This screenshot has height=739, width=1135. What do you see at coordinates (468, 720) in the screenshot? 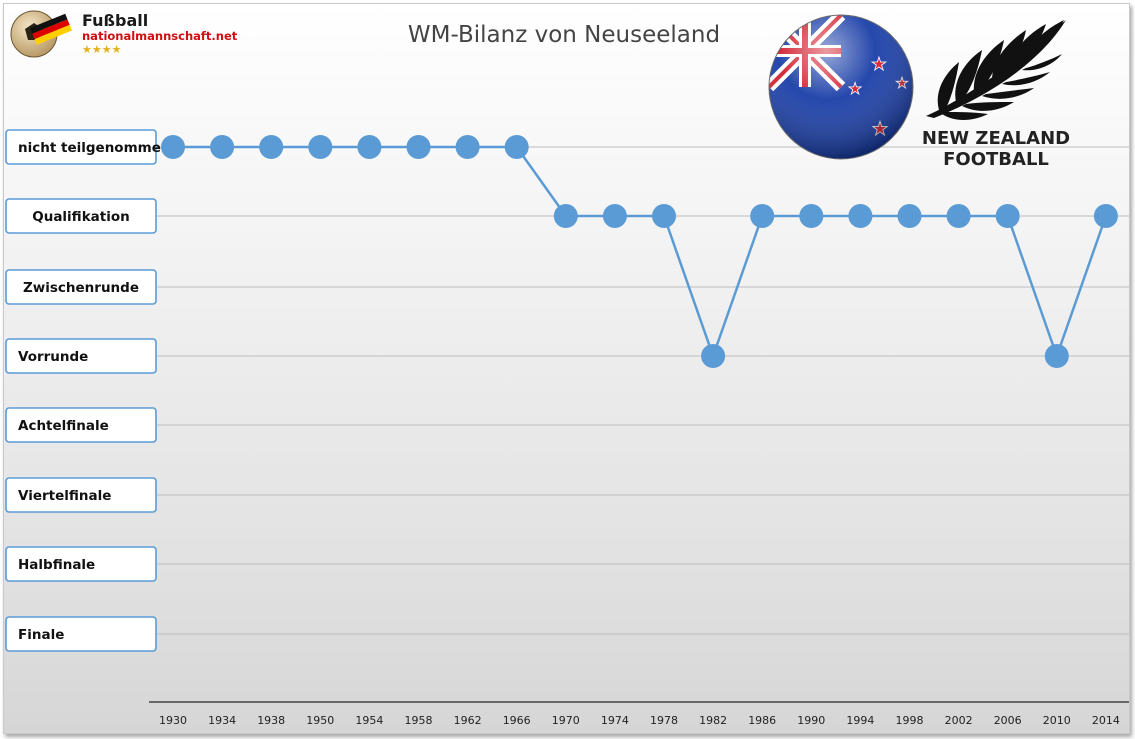
I see `x-tick-label: 1962` at bounding box center [468, 720].